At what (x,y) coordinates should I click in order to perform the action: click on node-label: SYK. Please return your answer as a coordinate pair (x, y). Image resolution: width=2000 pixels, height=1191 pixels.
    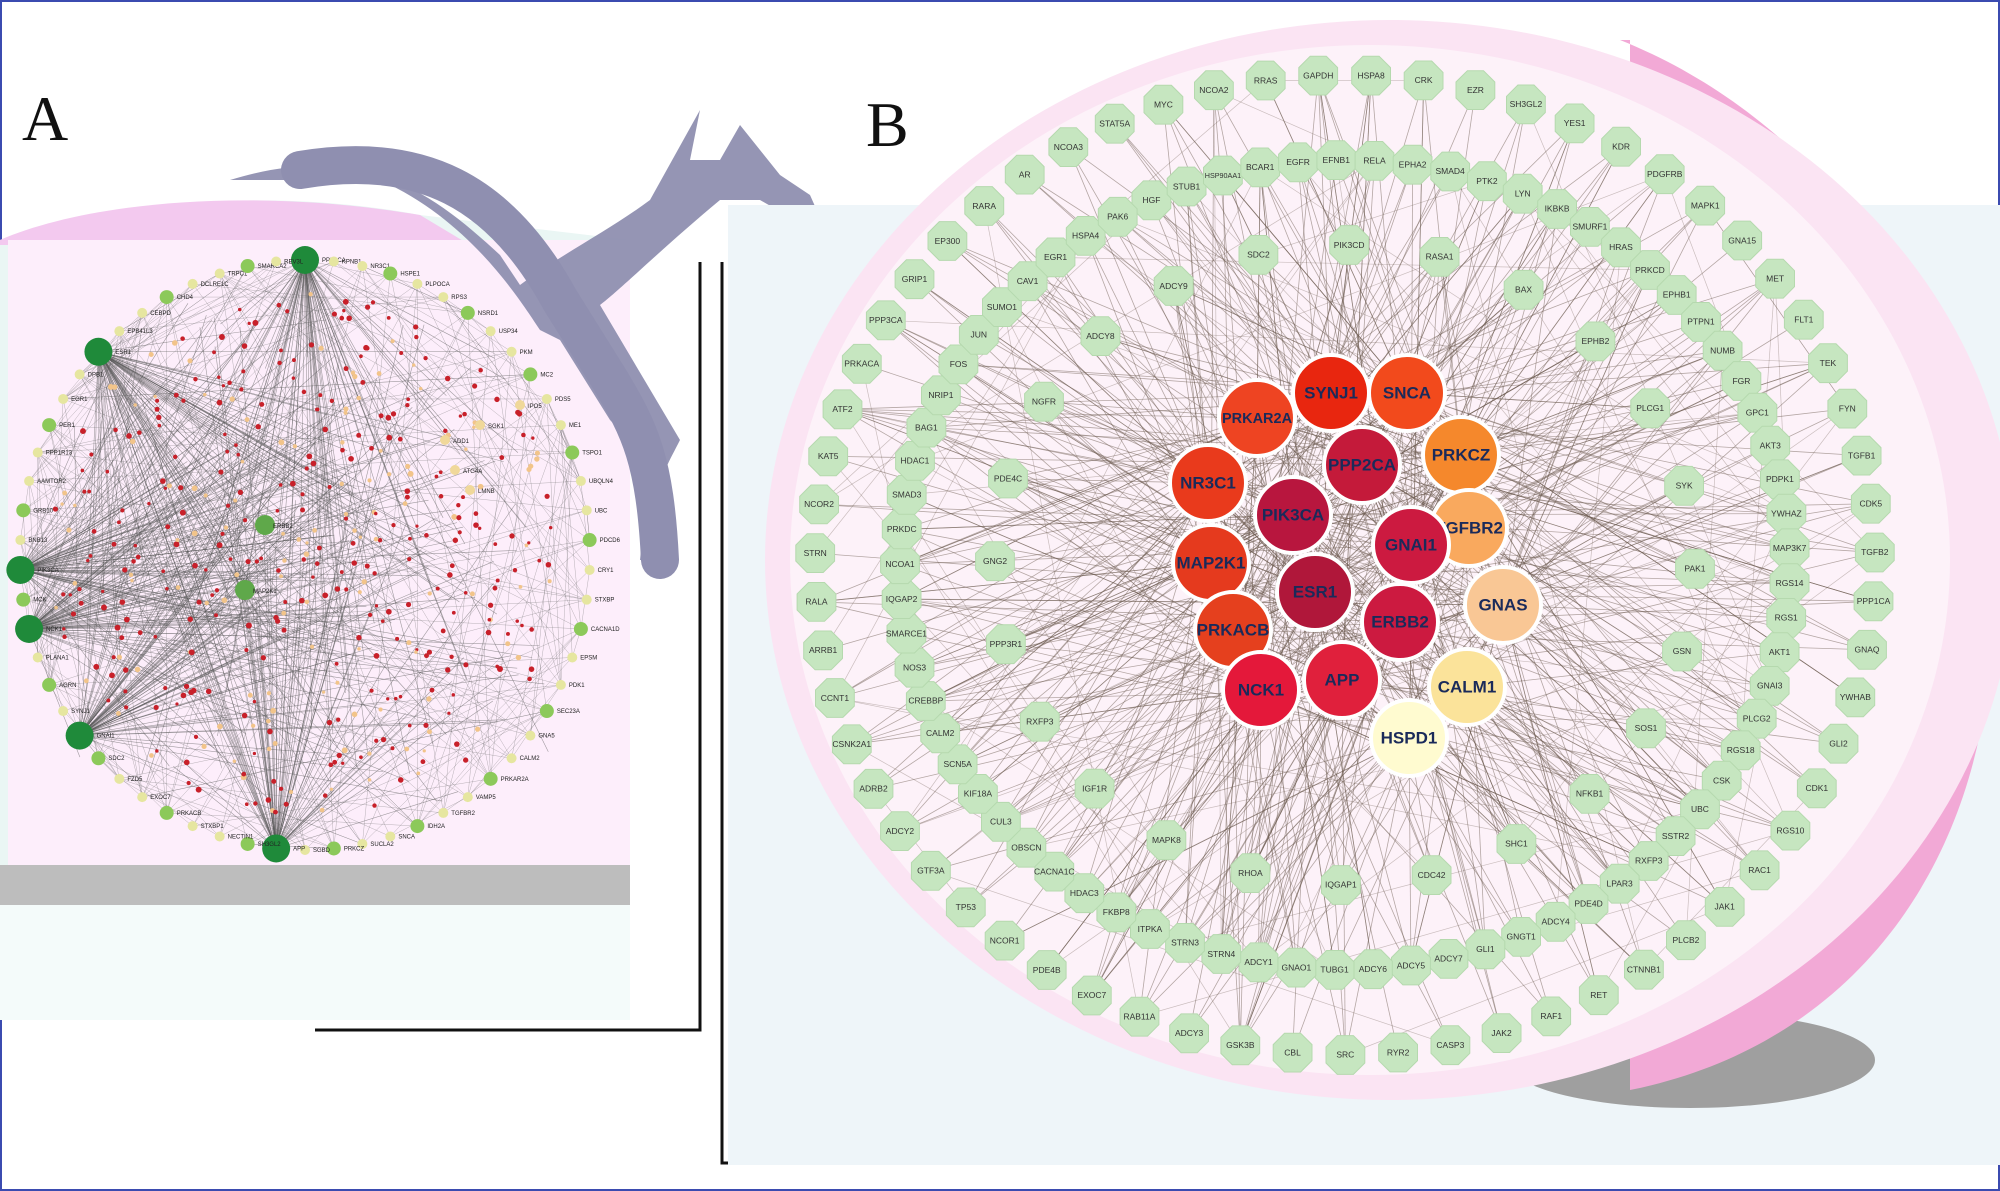
    Looking at the image, I should click on (1684, 486).